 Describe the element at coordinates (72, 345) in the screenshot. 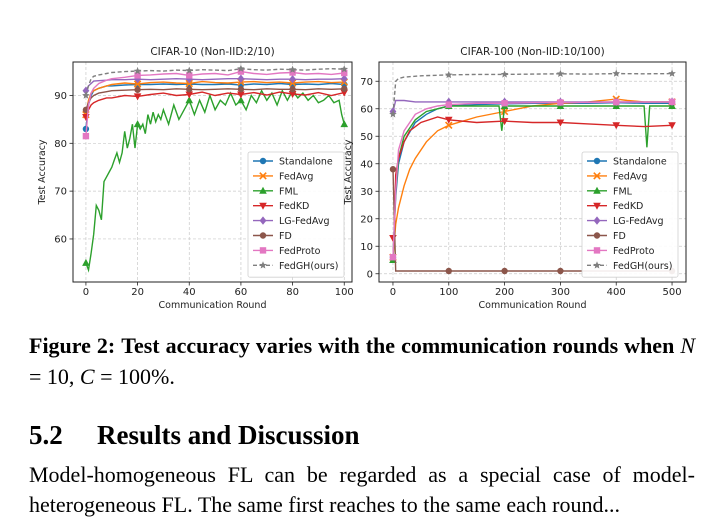

I see `caption-label: Figure 2:` at that location.